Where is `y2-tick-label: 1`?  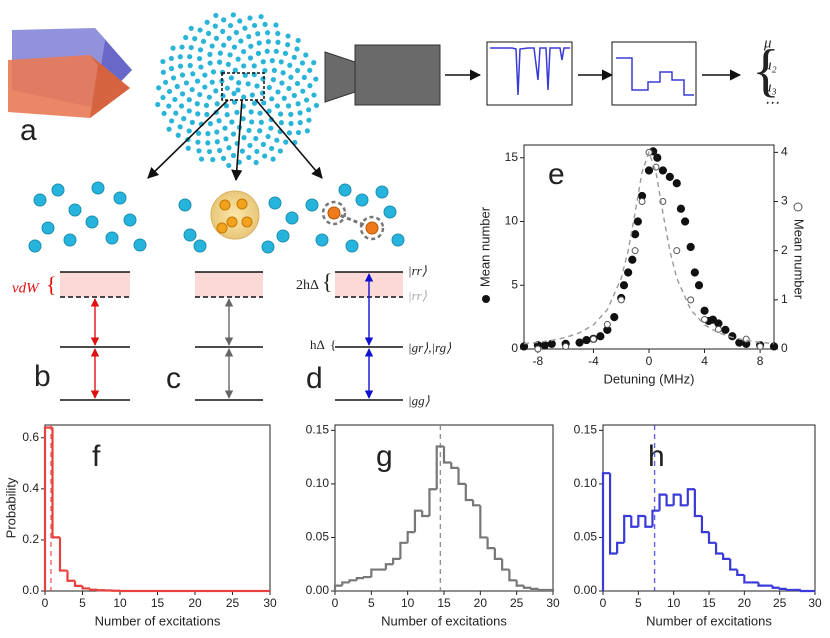
y2-tick-label: 1 is located at coordinates (784, 299).